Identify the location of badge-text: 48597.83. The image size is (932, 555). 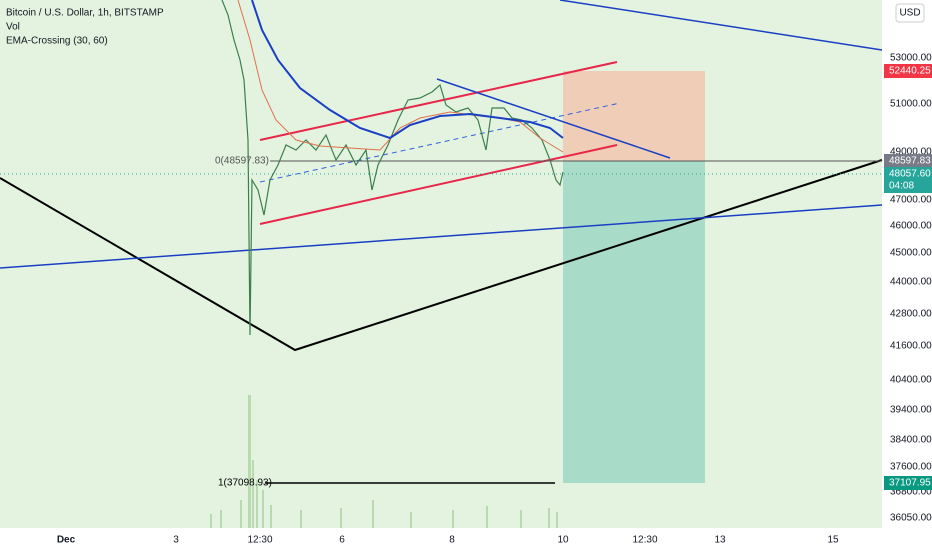
(910, 161).